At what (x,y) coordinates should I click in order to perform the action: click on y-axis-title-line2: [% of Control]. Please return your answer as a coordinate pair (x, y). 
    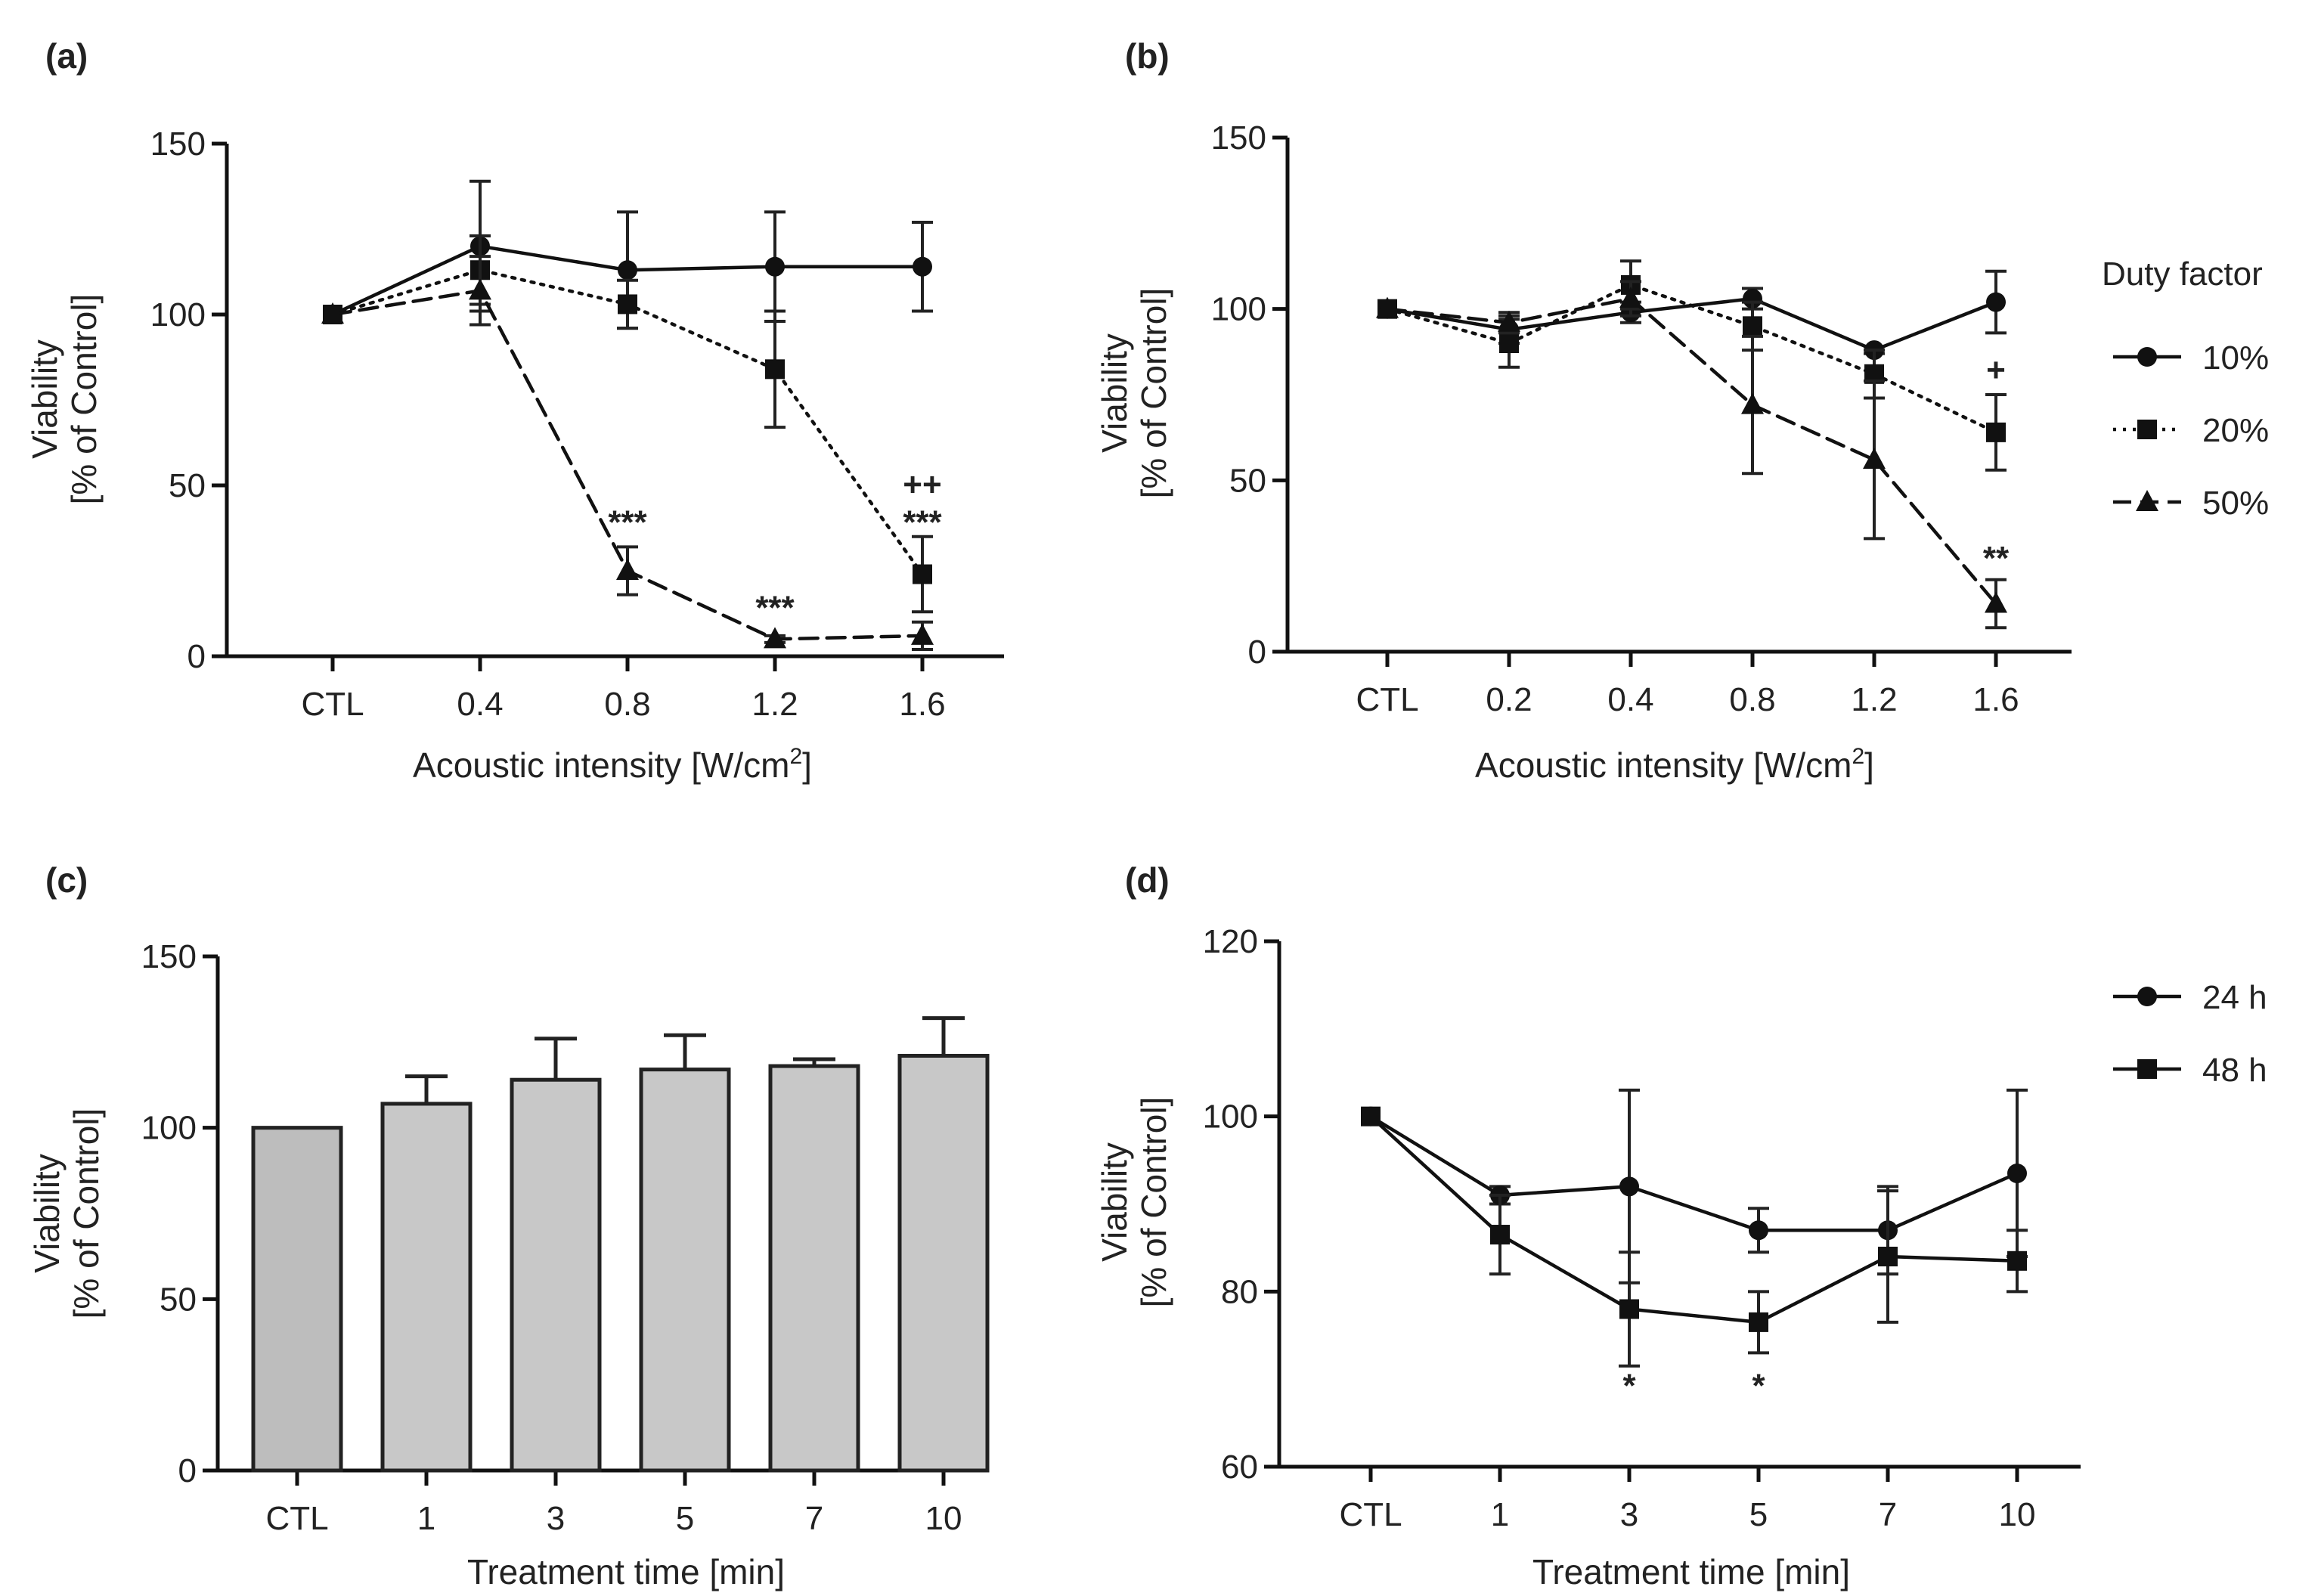
    Looking at the image, I should click on (84, 399).